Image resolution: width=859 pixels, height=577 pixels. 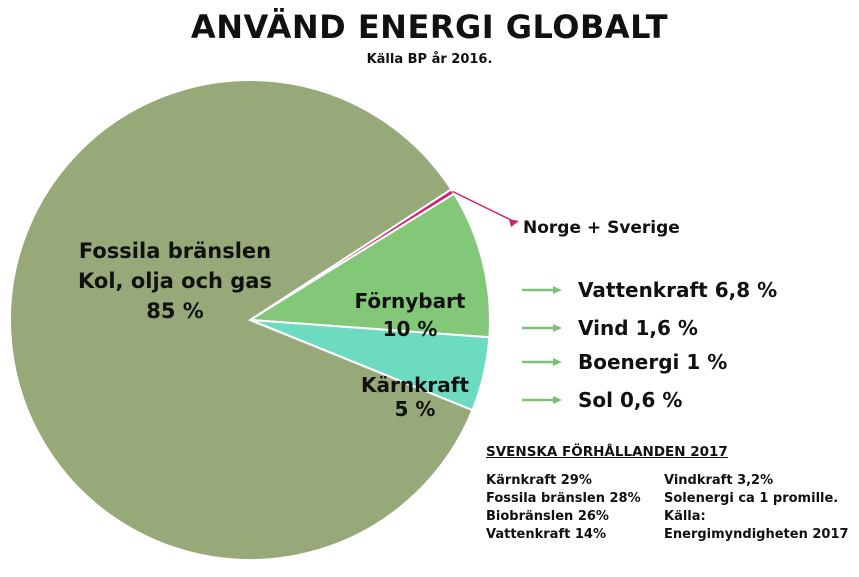 What do you see at coordinates (630, 400) in the screenshot?
I see `renewable-label: Sol 0,6 %` at bounding box center [630, 400].